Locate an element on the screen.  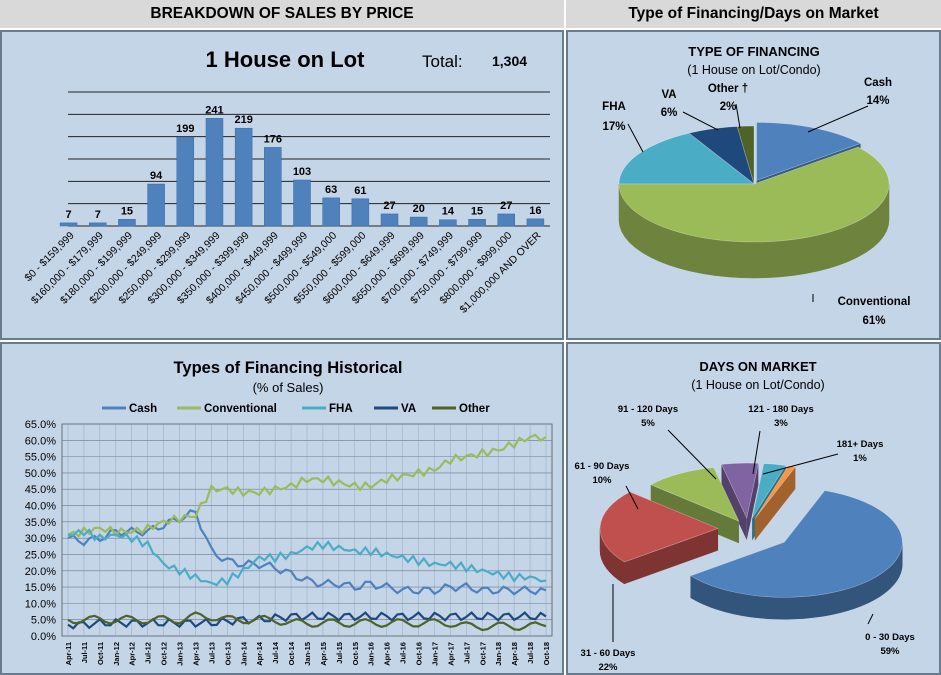
legend-item-va: VA is located at coordinates (395, 409).